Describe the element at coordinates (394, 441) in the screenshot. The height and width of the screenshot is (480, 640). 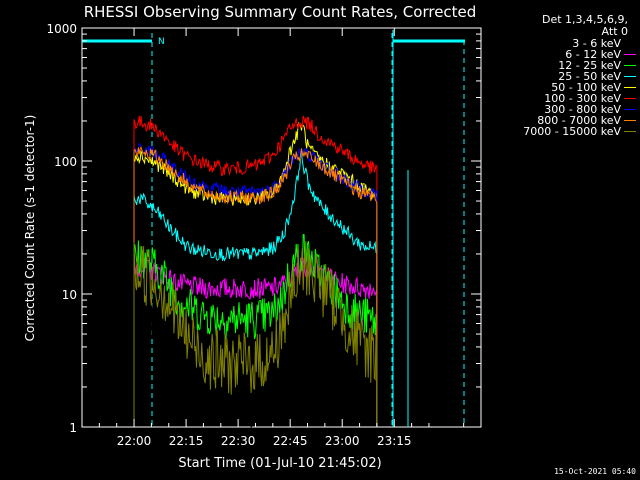
I see `x-tick-label: 23:15` at that location.